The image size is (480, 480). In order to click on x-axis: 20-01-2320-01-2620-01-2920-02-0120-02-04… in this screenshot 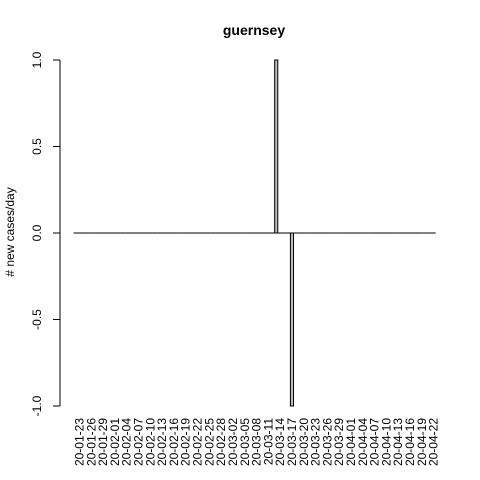, I will do `click(256, 442)`.